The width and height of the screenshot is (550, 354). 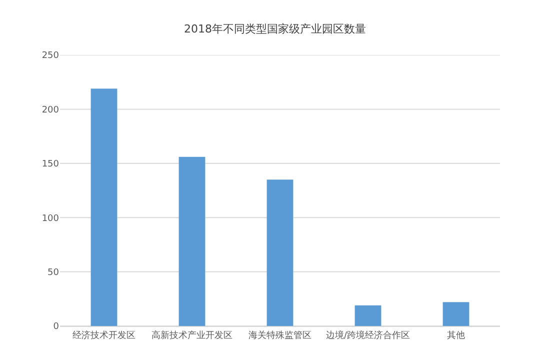 What do you see at coordinates (368, 335) in the screenshot?
I see `x-tick-label: 边境/跨境经济合作区` at bounding box center [368, 335].